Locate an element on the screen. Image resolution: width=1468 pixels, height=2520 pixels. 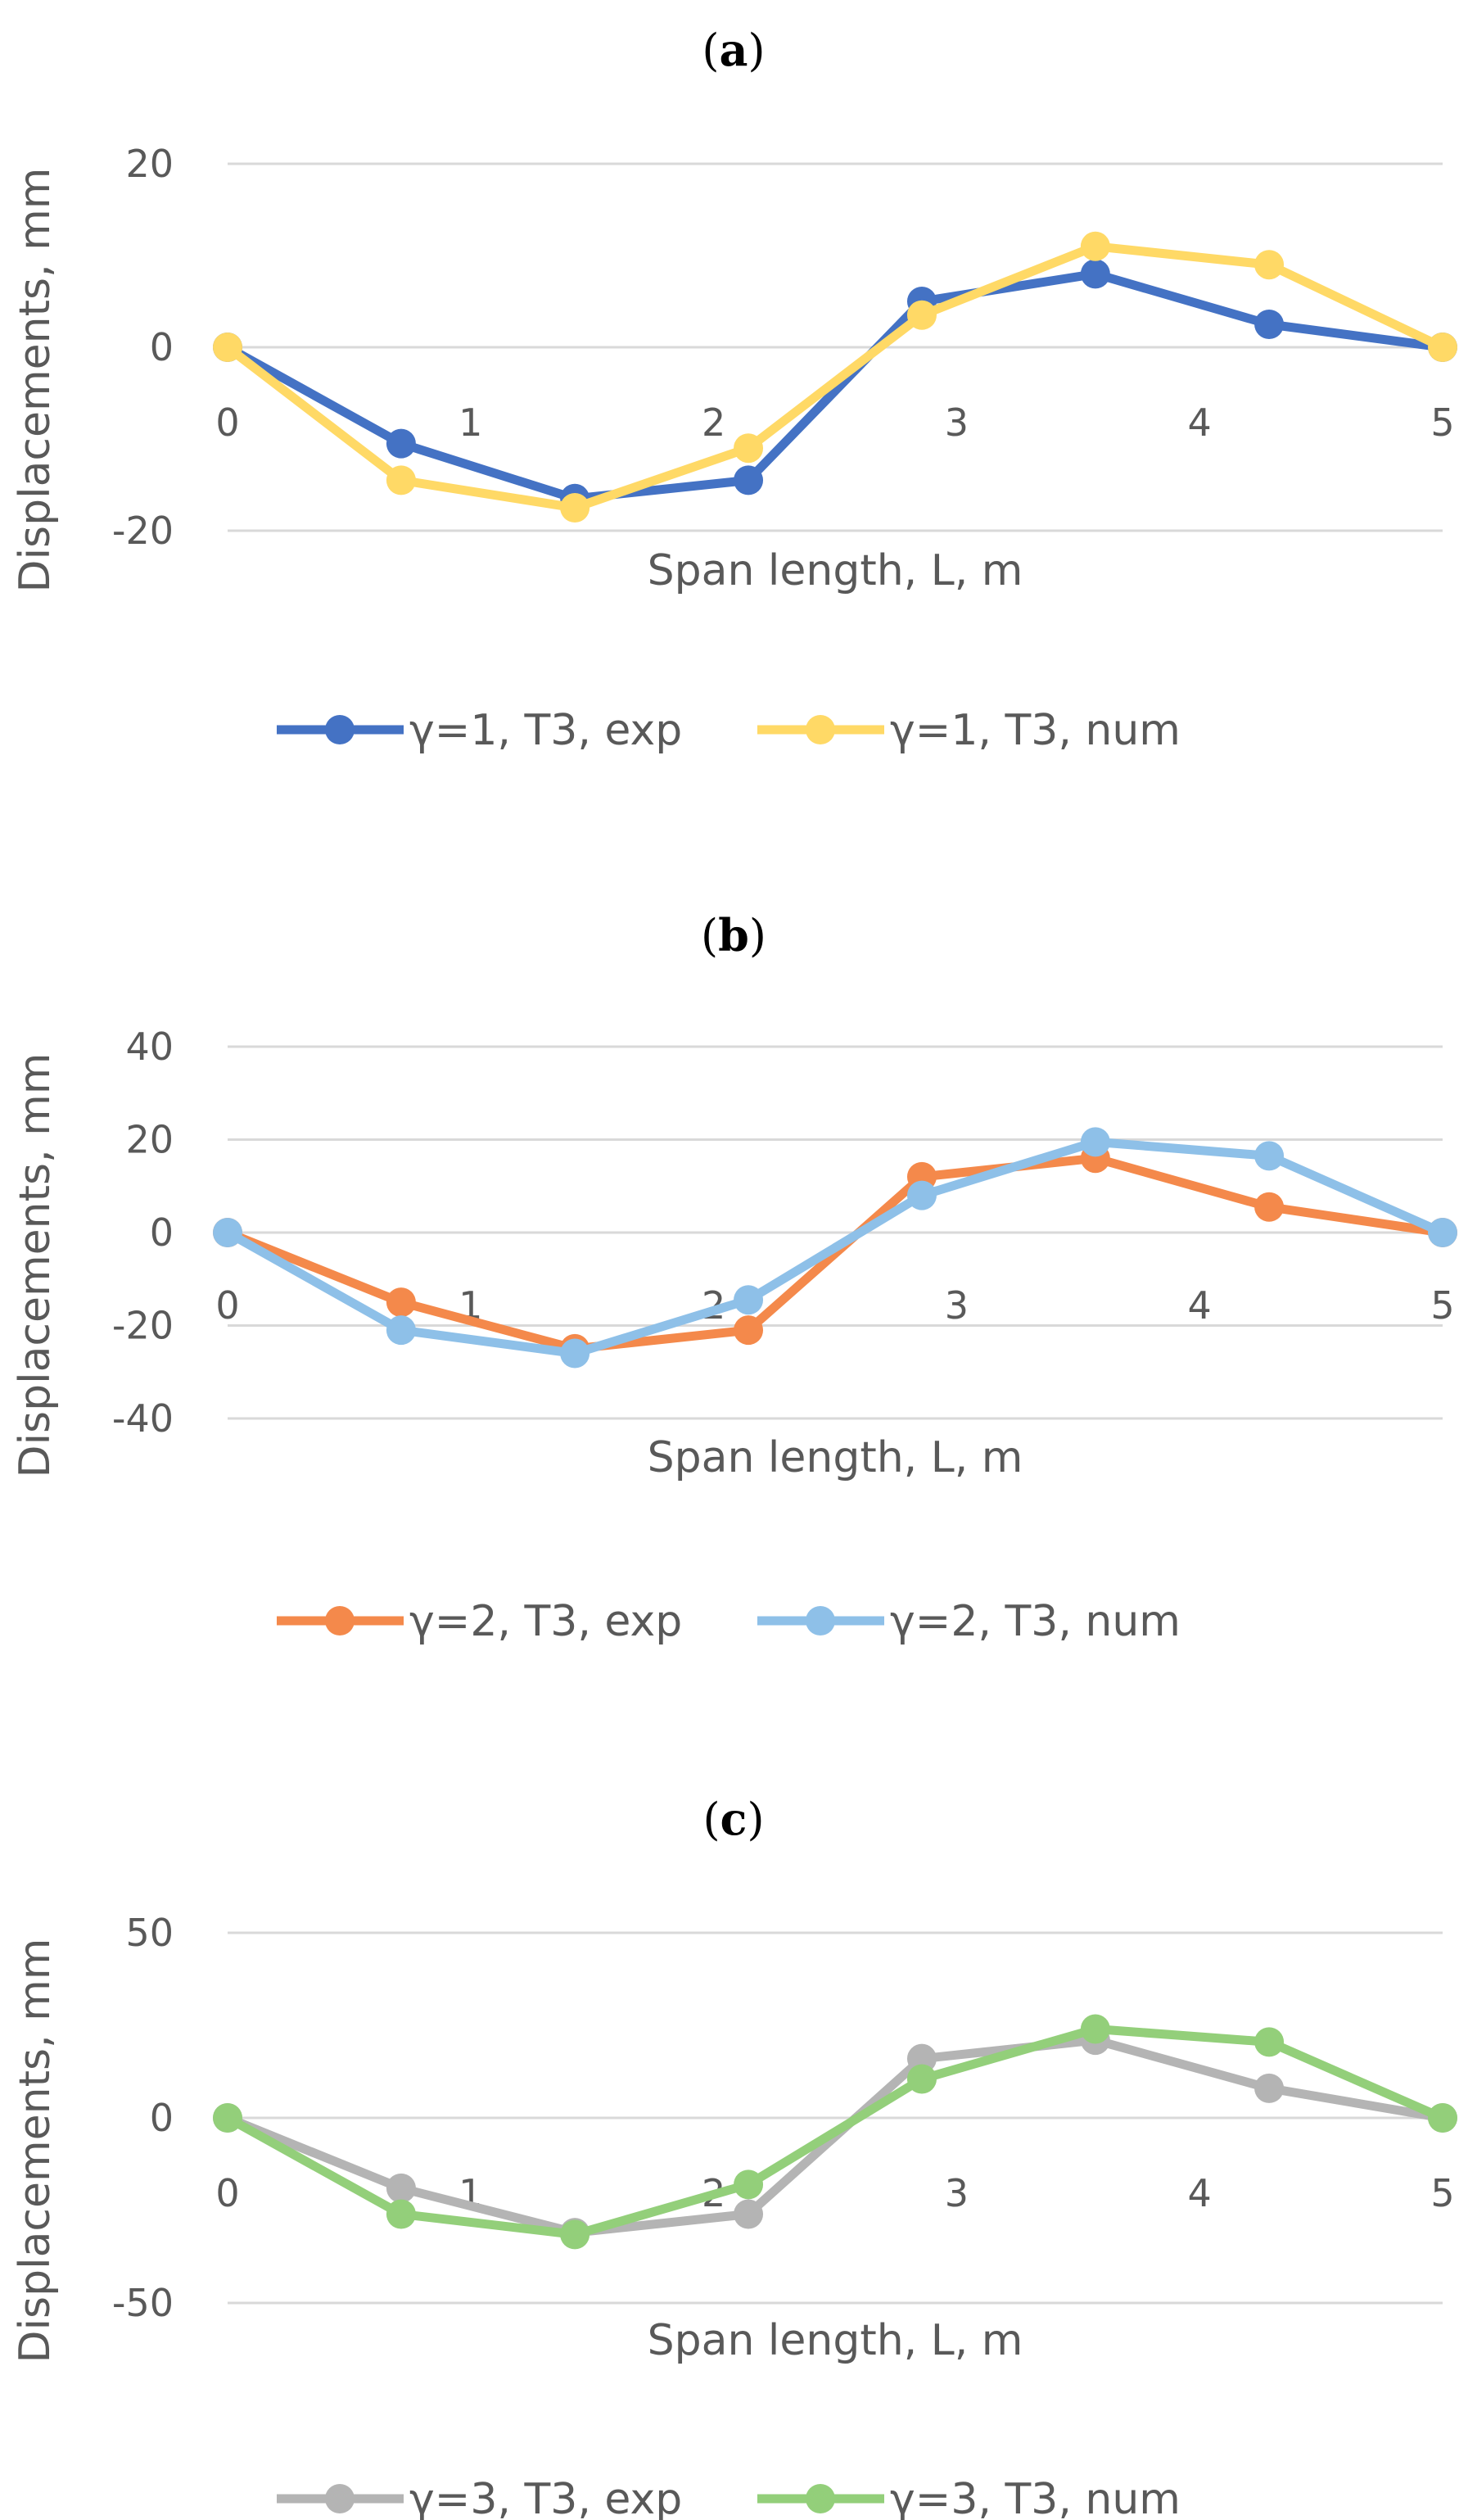
y-tick-label: 40 is located at coordinates (149, 1047).